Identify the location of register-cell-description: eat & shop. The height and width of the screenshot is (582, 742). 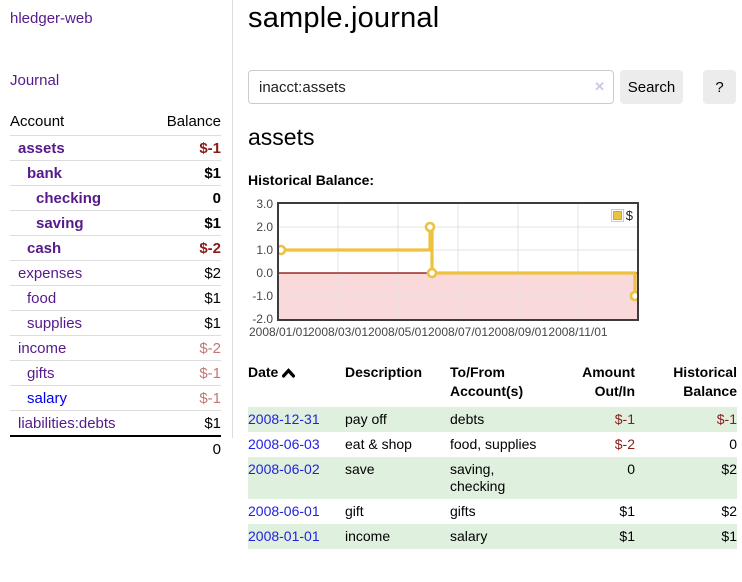
(378, 444).